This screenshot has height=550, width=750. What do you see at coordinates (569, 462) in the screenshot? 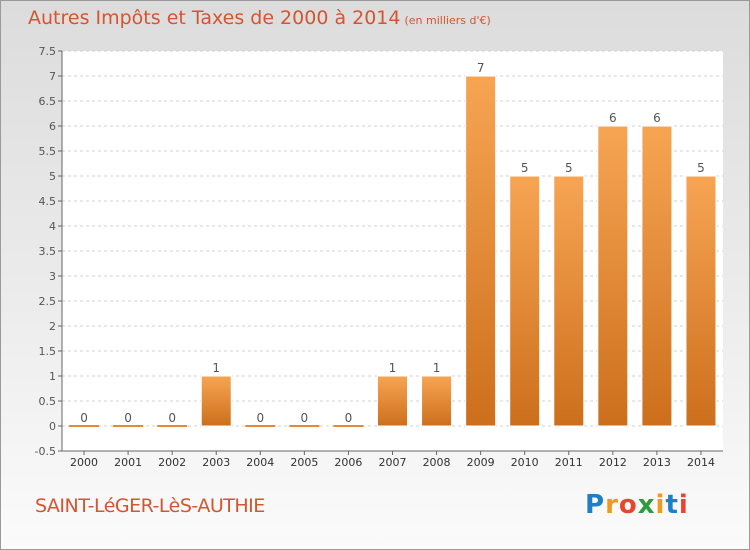
I see `x-tick-label: 2011` at bounding box center [569, 462].